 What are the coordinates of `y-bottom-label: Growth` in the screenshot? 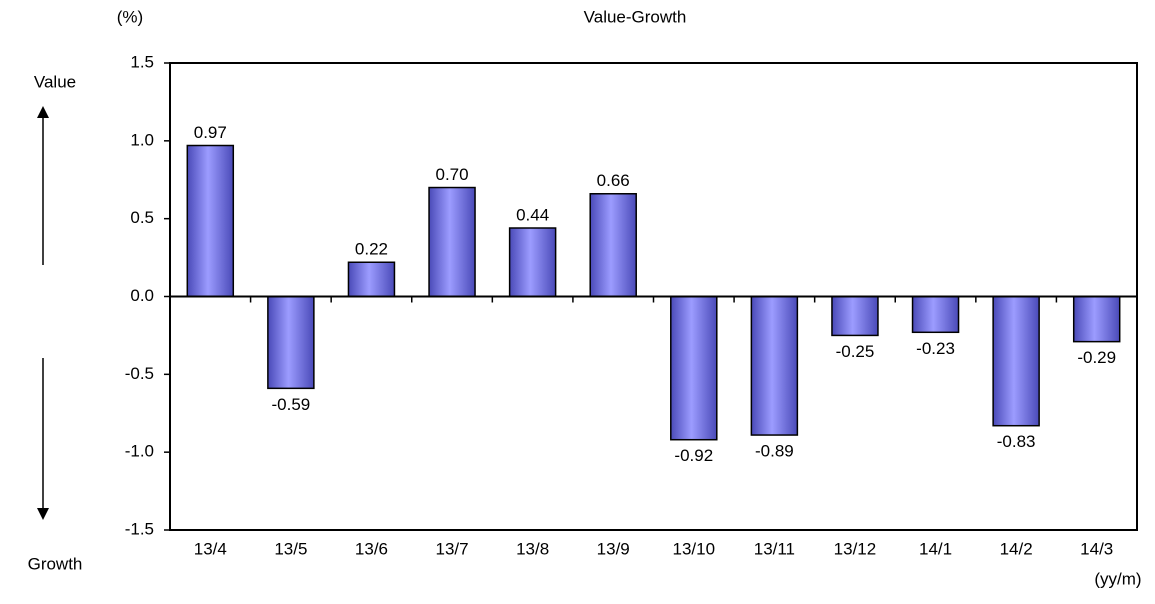 It's located at (55, 563).